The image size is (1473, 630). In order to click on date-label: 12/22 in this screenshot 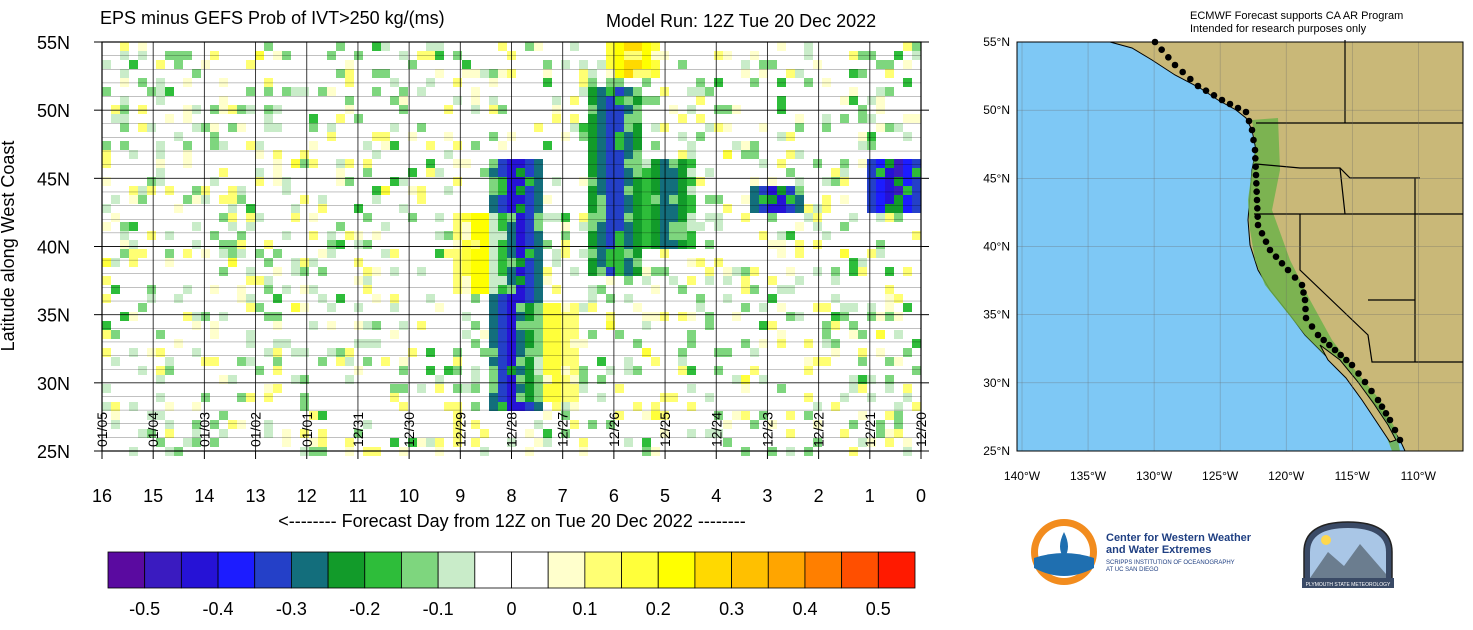, I will do `click(819, 429)`.